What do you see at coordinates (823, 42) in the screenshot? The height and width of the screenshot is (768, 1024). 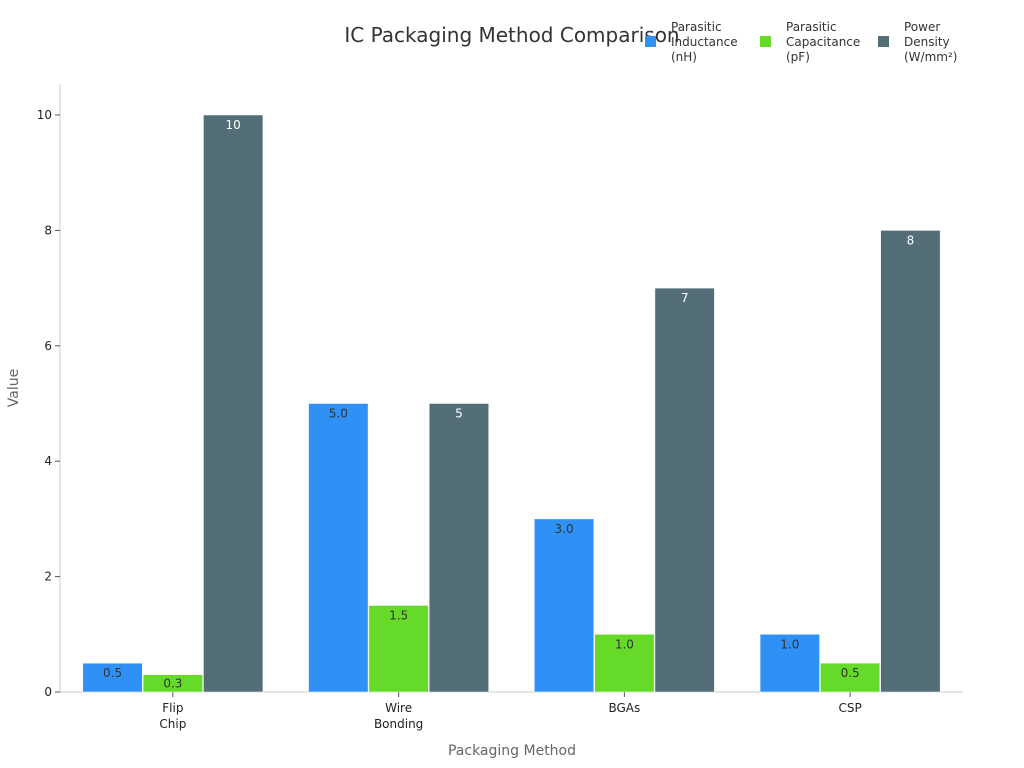 I see `legend-label: Parasitic Capacitance (pF)` at bounding box center [823, 42].